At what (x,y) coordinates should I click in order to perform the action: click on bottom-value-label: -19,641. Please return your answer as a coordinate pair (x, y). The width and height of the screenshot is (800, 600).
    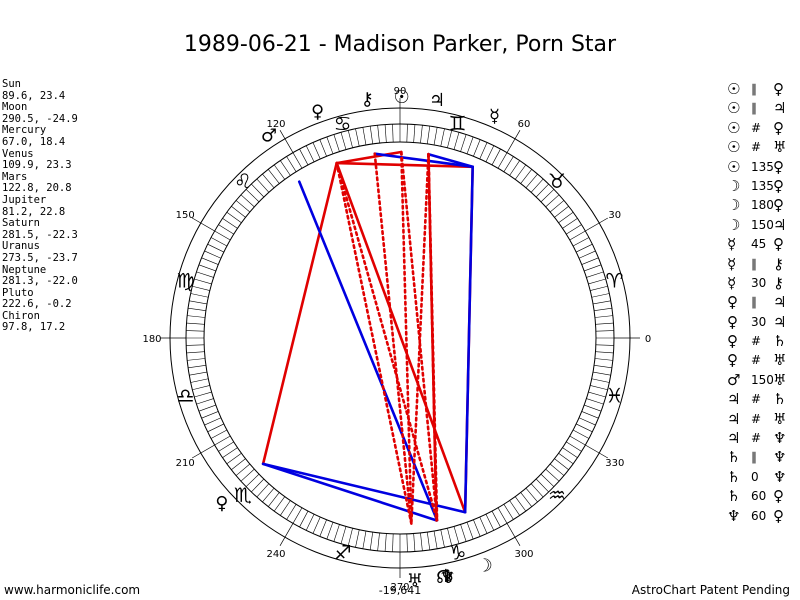
    Looking at the image, I should click on (400, 590).